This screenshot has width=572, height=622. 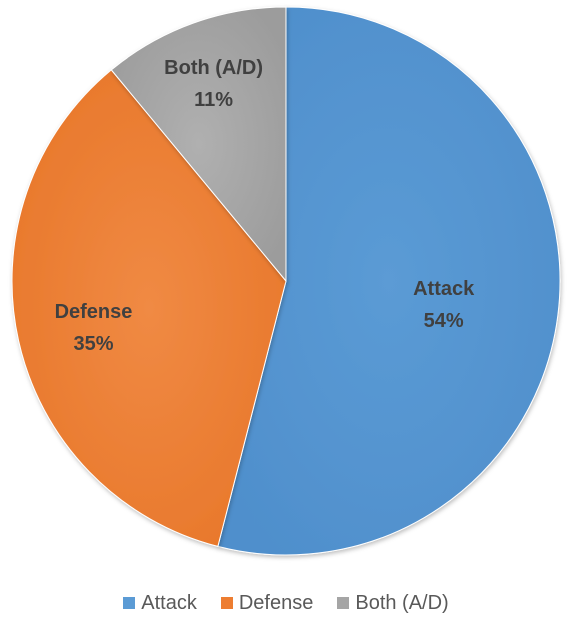 What do you see at coordinates (402, 602) in the screenshot?
I see `legend-label-both-a-d: Both (A/D)` at bounding box center [402, 602].